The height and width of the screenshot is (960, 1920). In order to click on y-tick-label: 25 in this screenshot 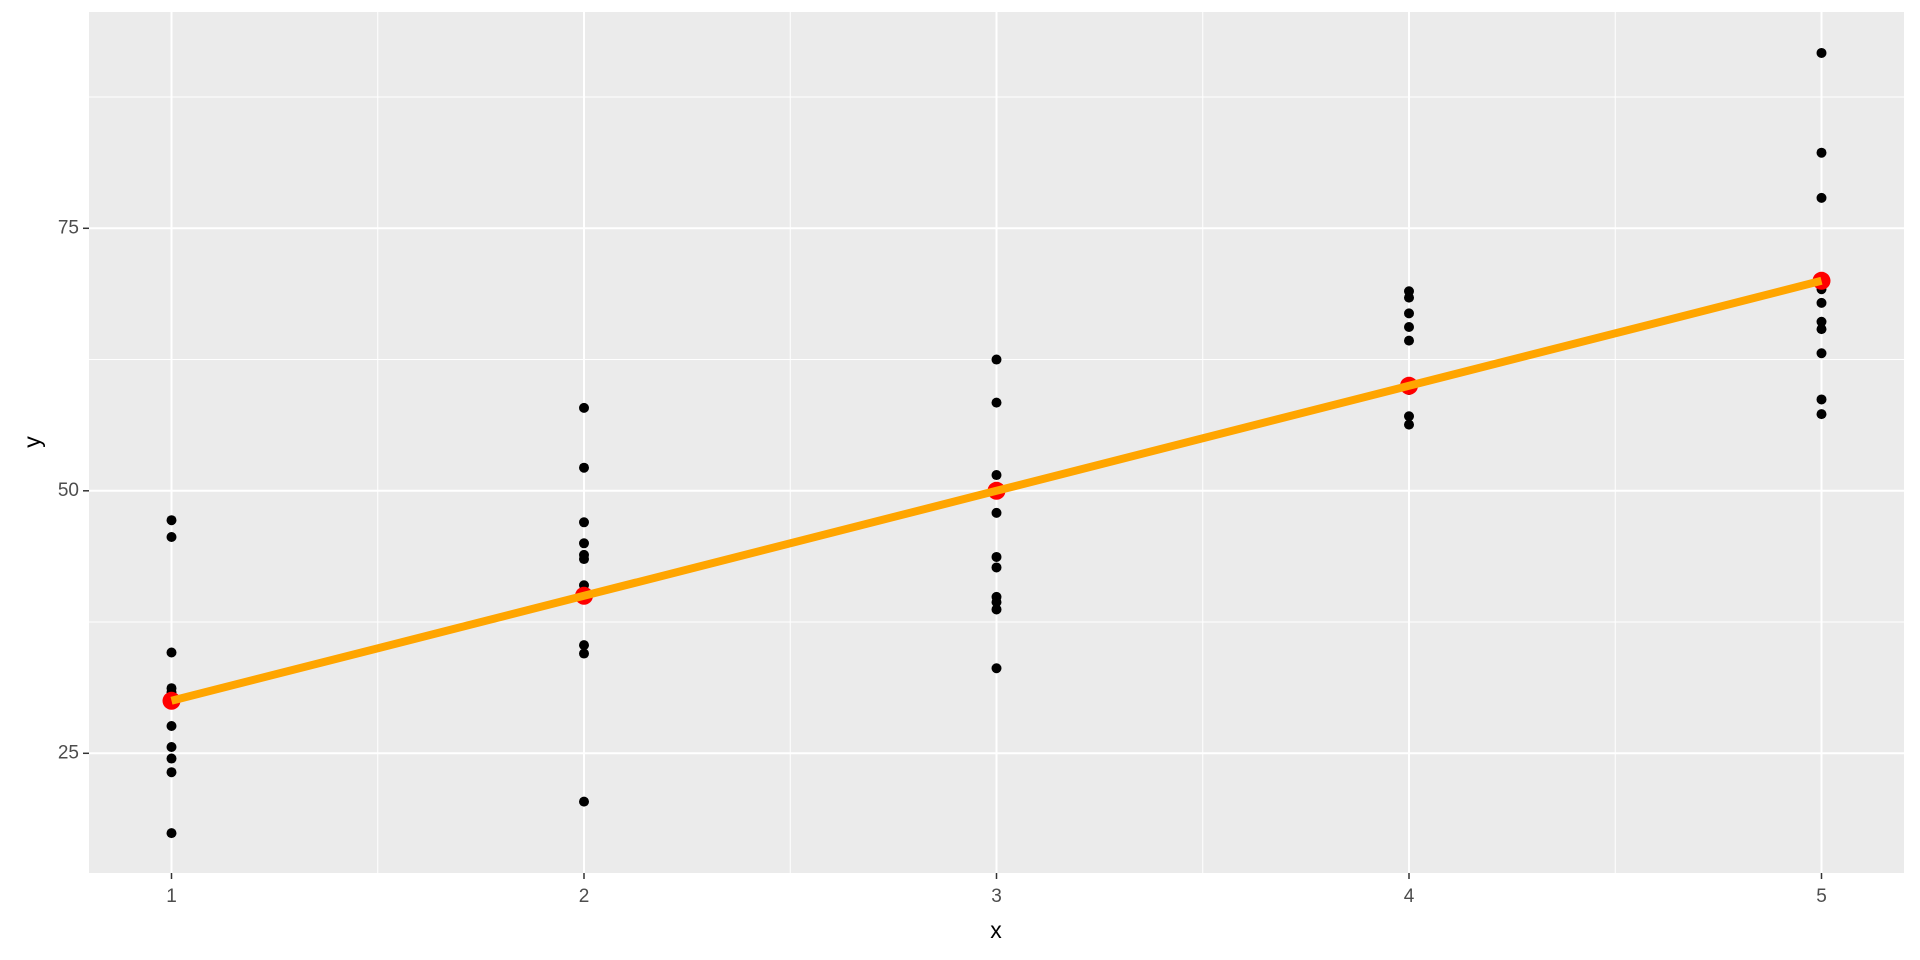, I will do `click(68, 752)`.